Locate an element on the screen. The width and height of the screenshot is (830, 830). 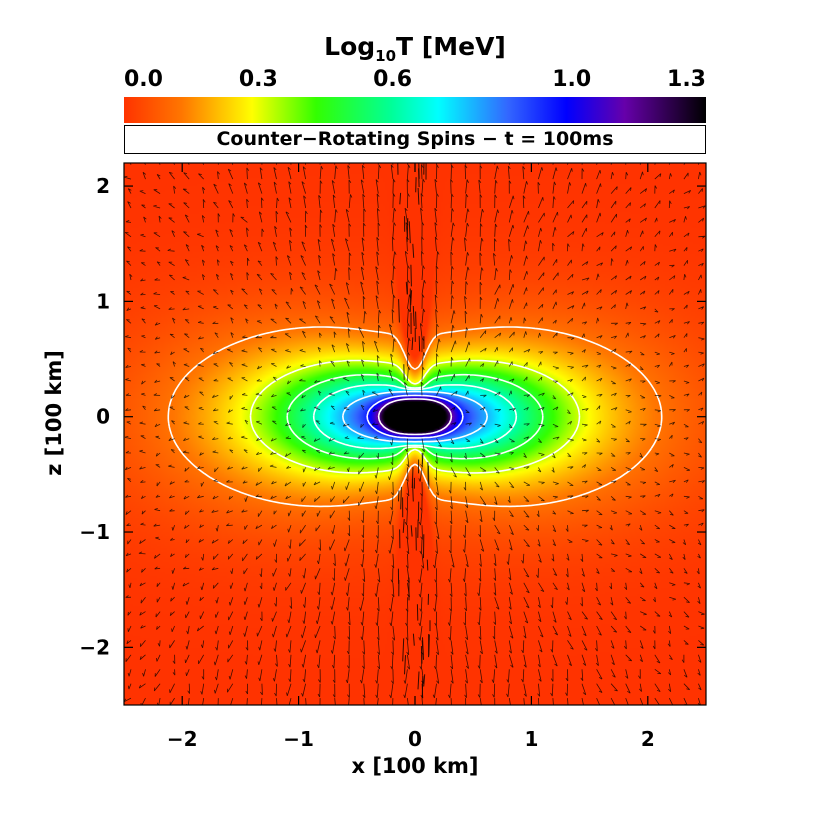
x-tick-label: −2 is located at coordinates (182, 739).